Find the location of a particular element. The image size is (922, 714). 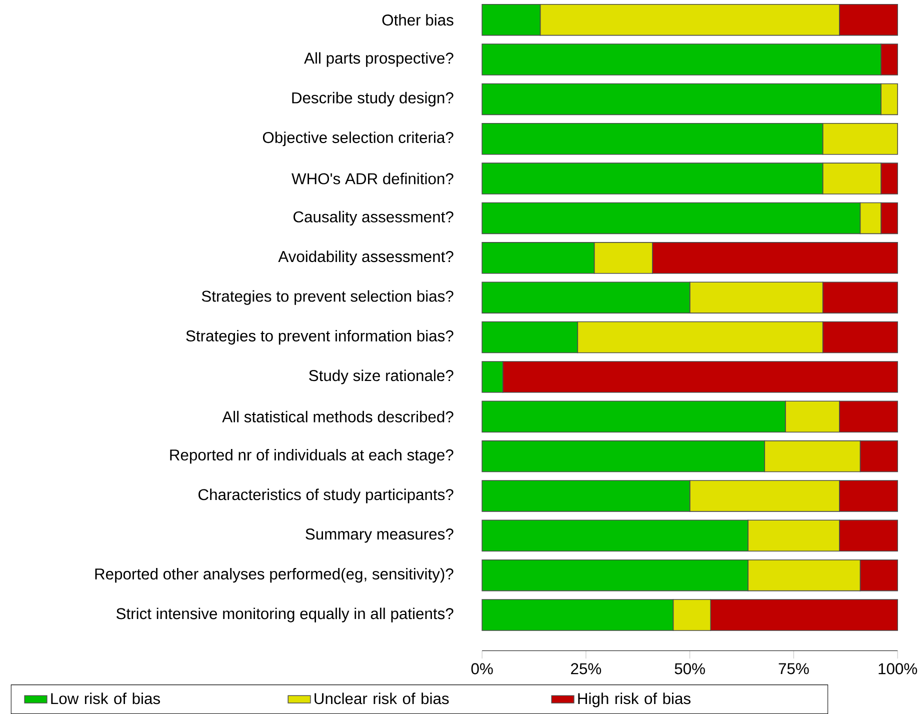

x-tick-label: 0% is located at coordinates (482, 668).